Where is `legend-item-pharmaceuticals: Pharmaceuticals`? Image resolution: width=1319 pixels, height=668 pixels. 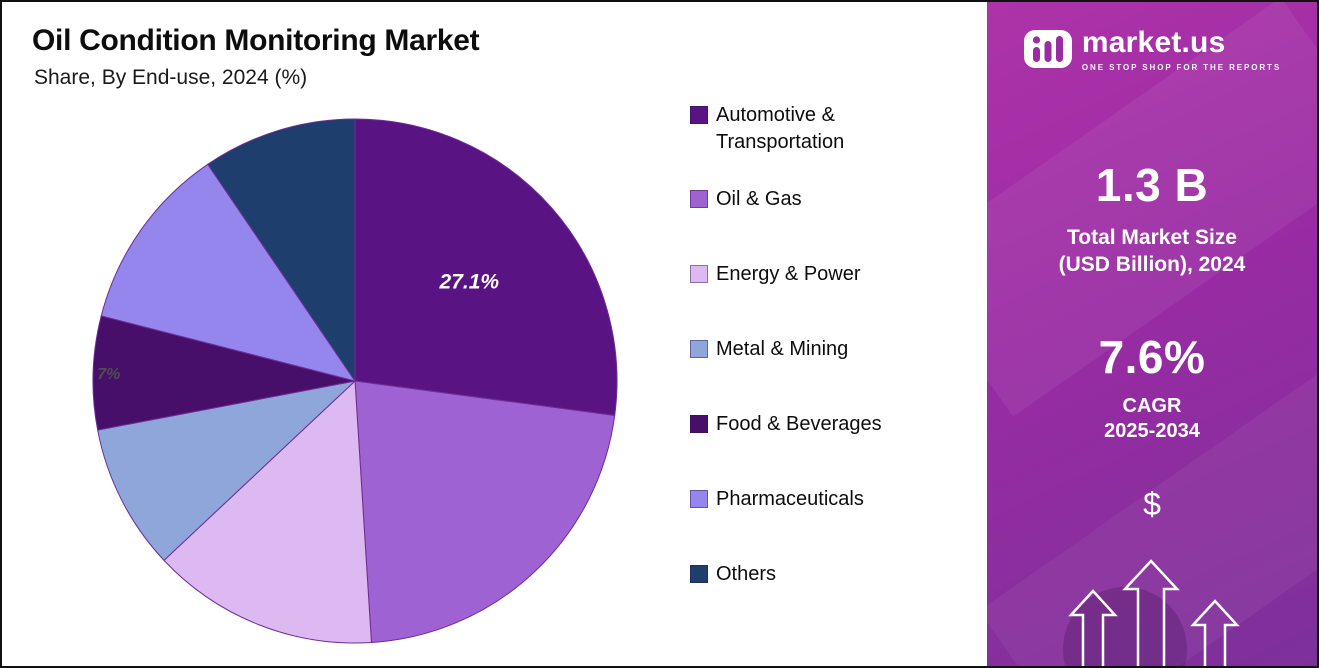
legend-item-pharmaceuticals: Pharmaceuticals is located at coordinates (816, 499).